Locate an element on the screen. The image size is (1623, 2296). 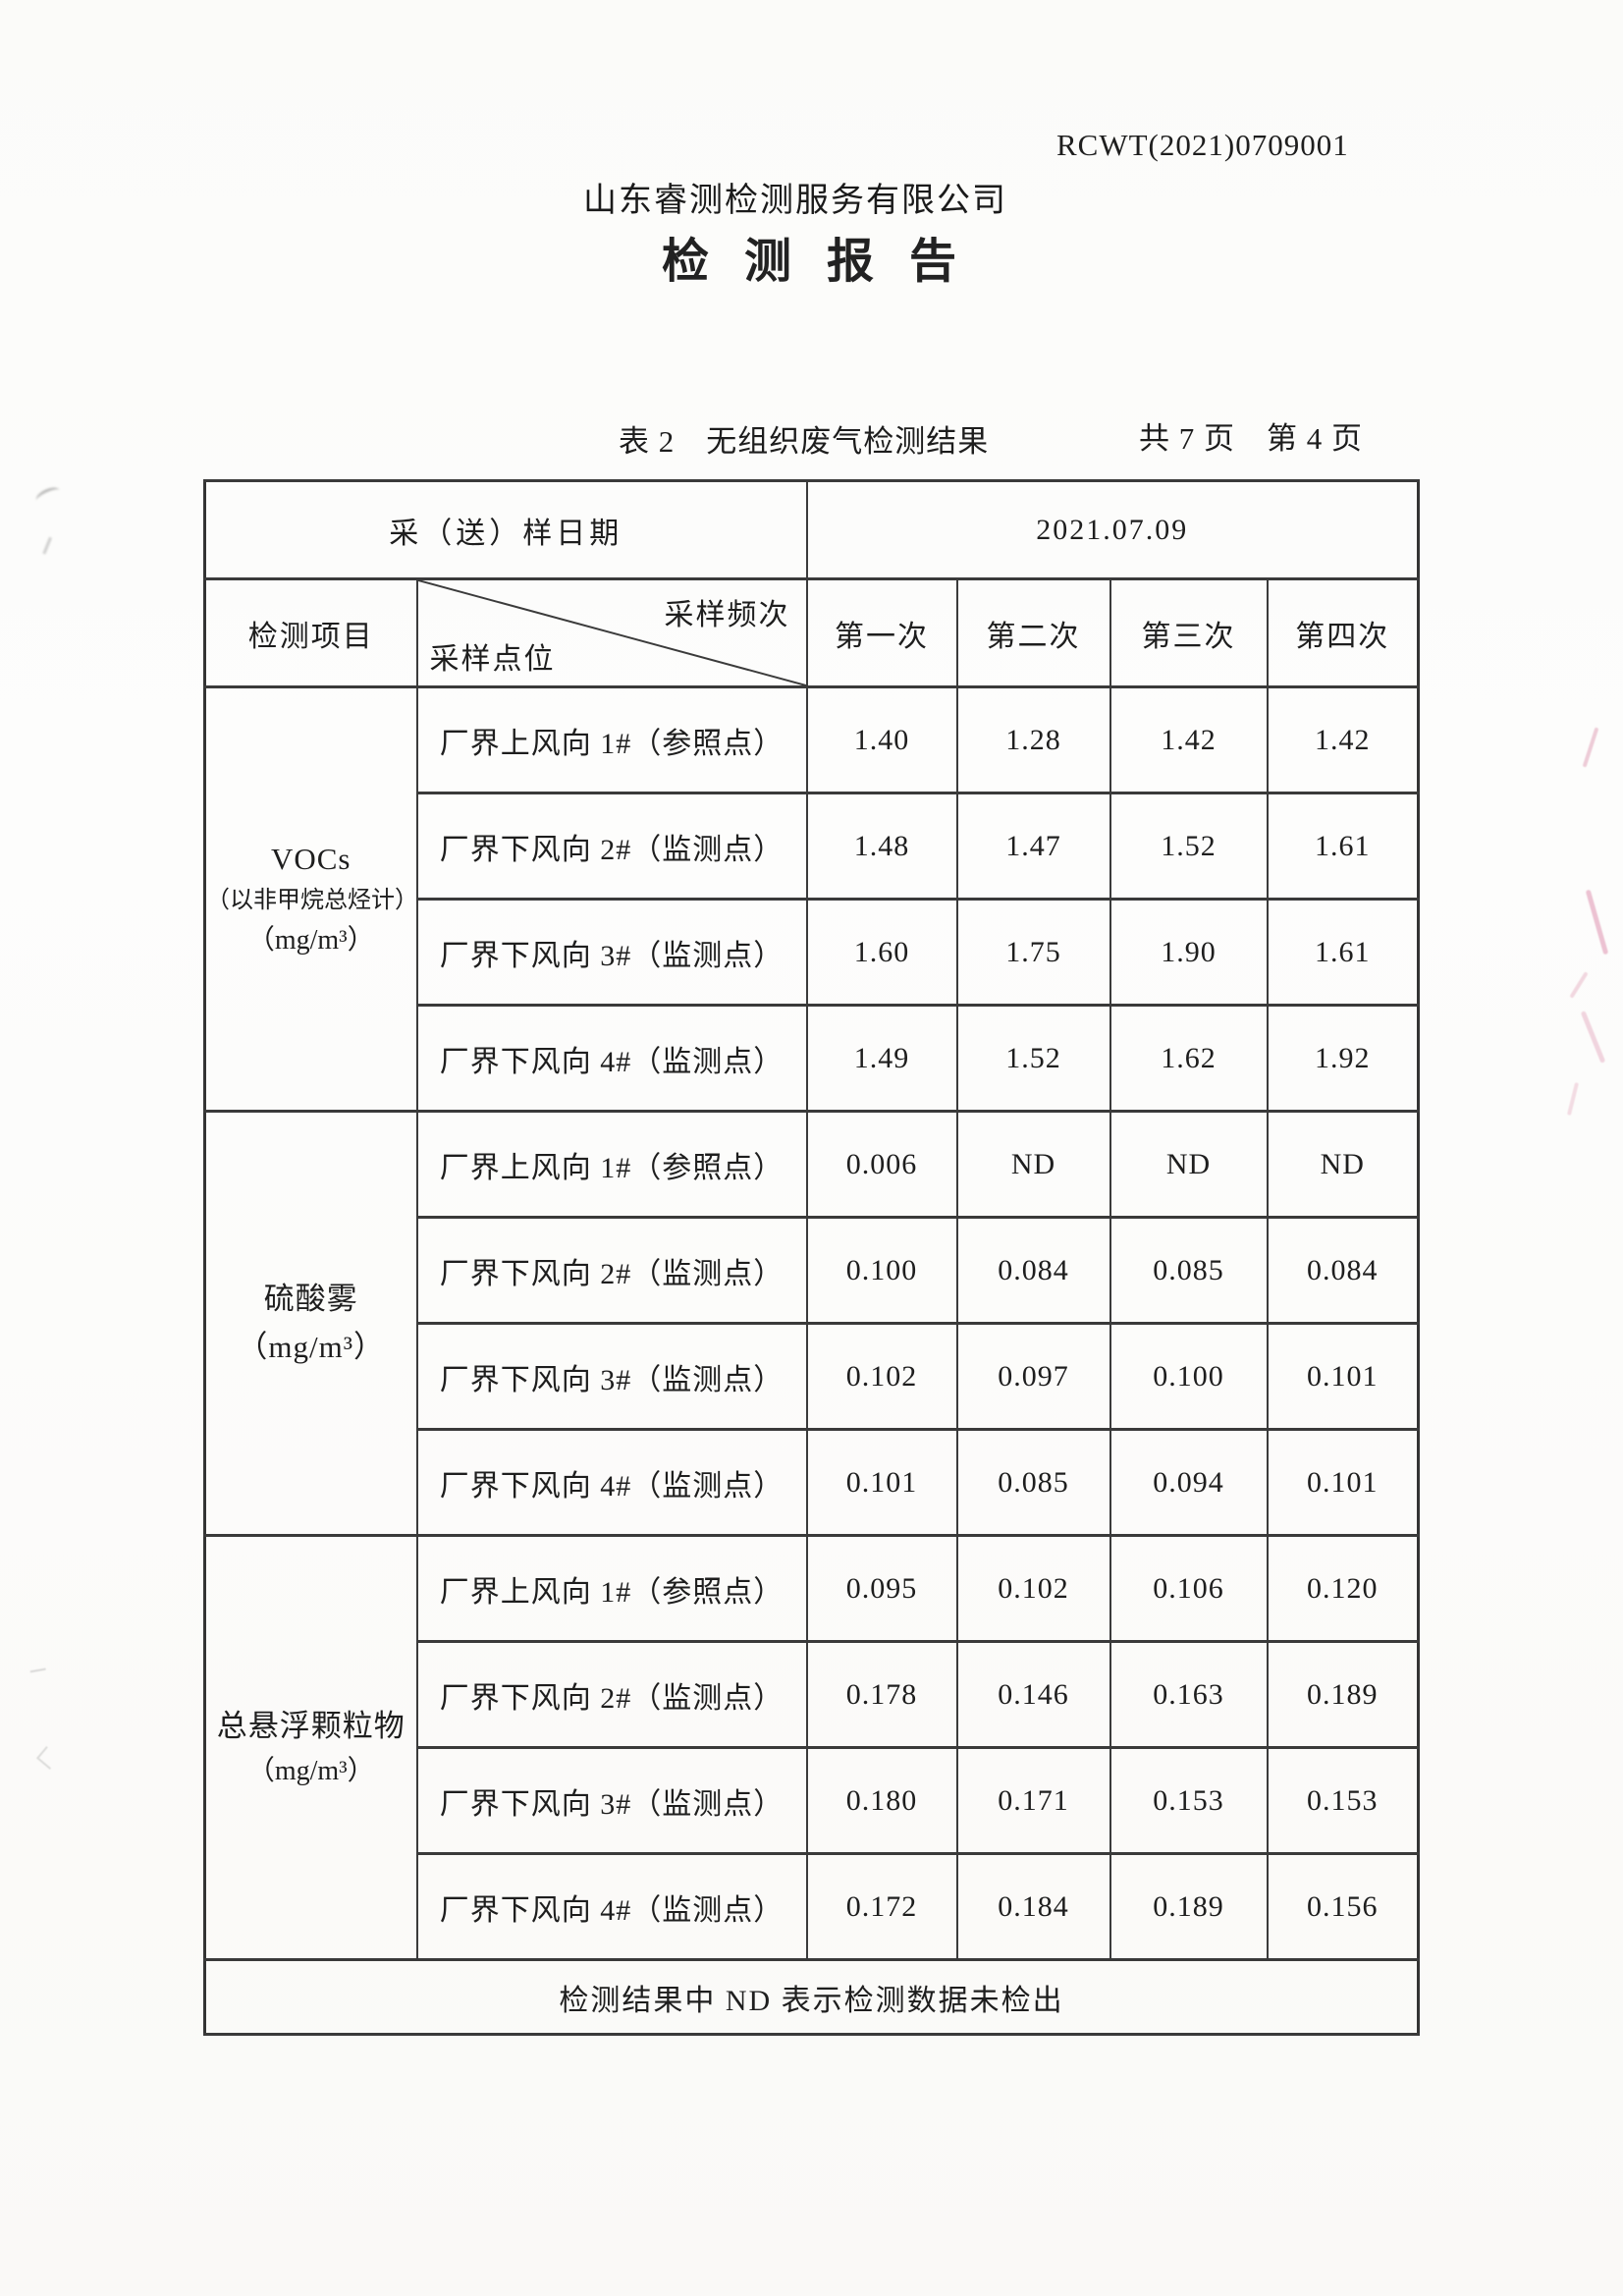
company-name: 山东睿测检测服务有限公司 is located at coordinates (795, 201).